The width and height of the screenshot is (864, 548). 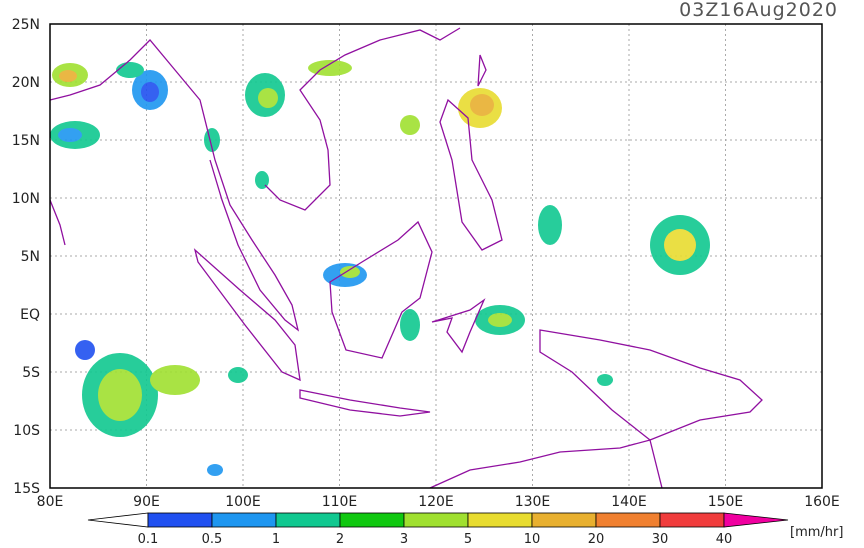 What do you see at coordinates (468, 538) in the screenshot?
I see `colorbar-label: 5` at bounding box center [468, 538].